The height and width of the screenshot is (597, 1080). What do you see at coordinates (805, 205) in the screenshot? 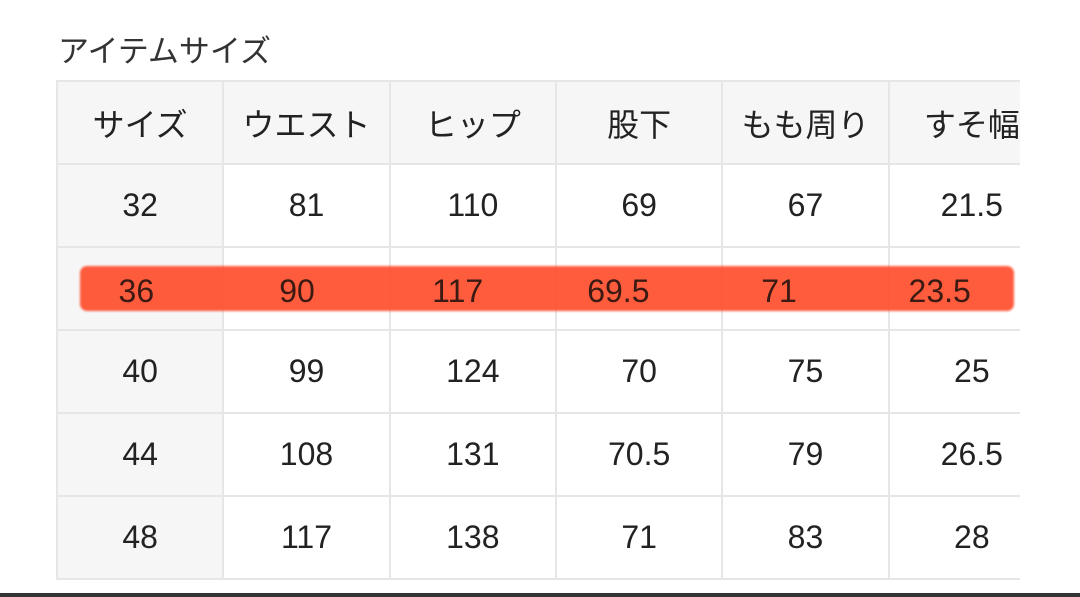
I see `value-cell: 67` at bounding box center [805, 205].